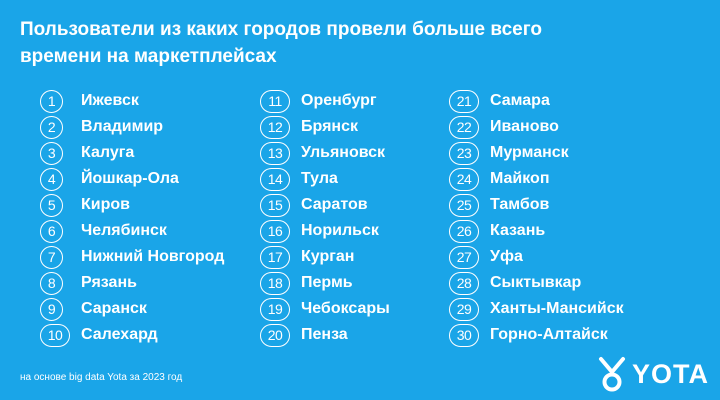 This screenshot has height=400, width=720. I want to click on list-item: 18 Пермь, so click(360, 283).